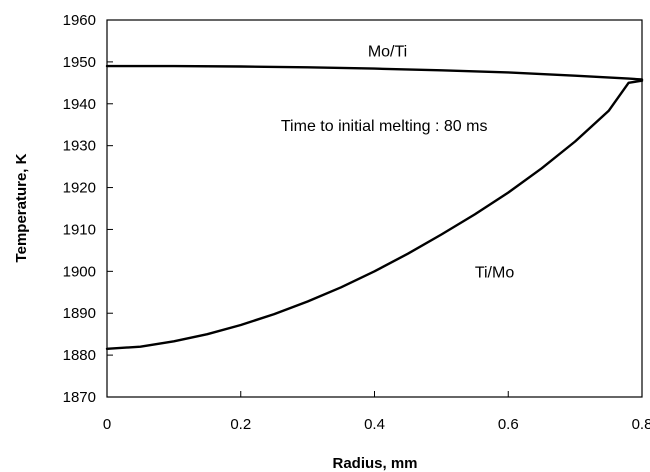 This screenshot has height=472, width=650. Describe the element at coordinates (374, 424) in the screenshot. I see `x-tick-label: 0.4` at that location.